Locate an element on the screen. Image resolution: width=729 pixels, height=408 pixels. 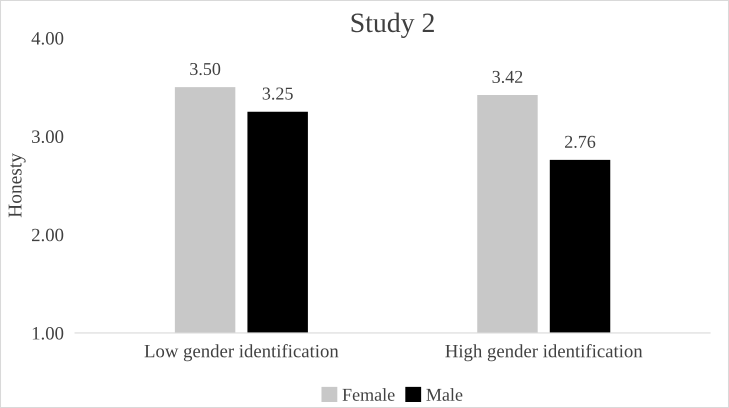
y-tick-label: 2.00 is located at coordinates (48, 235).